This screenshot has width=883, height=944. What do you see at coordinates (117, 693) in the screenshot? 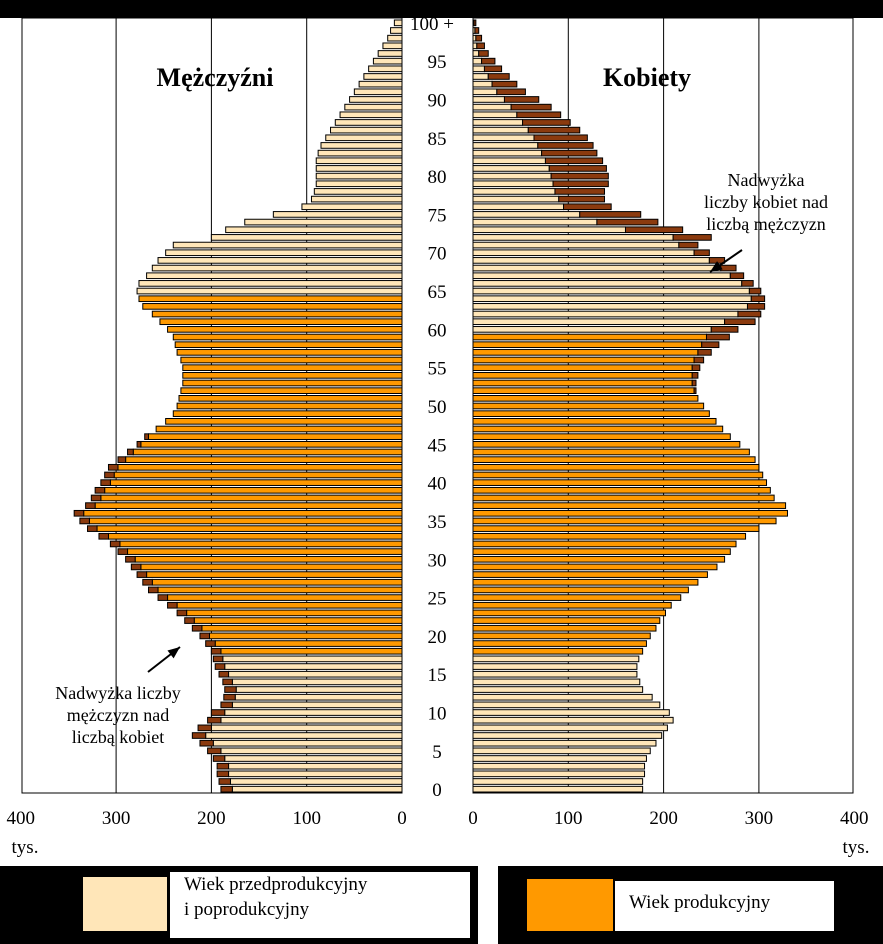
I see `annotation-men-surplus-line: Nadwyżka liczby` at bounding box center [117, 693].